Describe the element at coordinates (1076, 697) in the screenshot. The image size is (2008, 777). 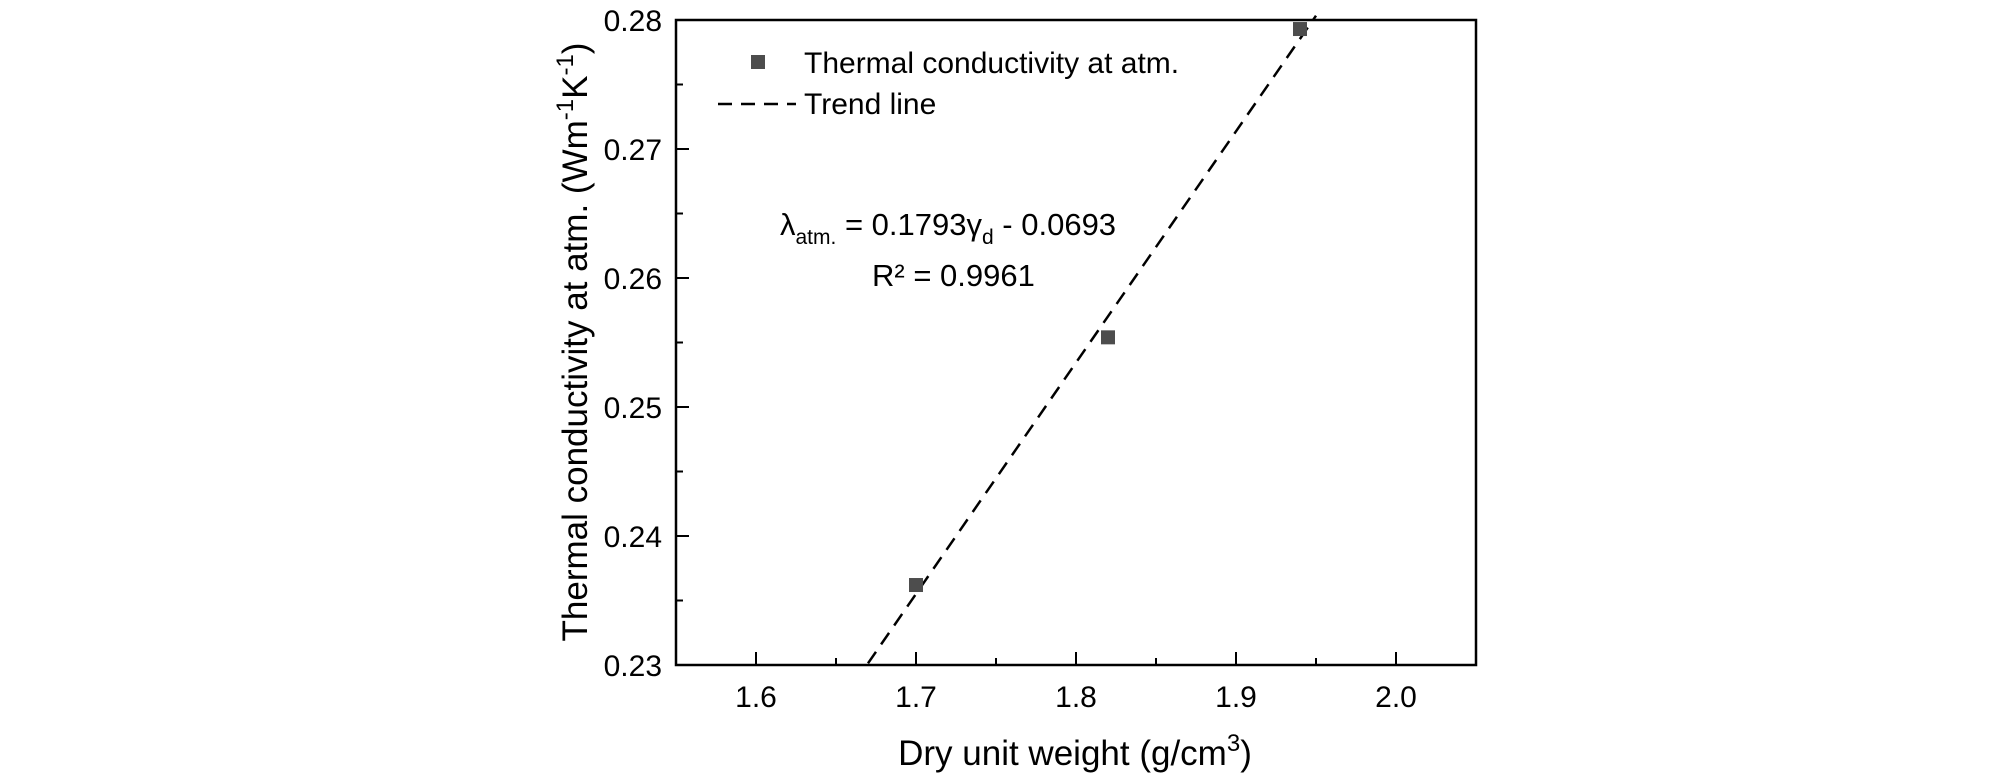
I see `x-tick-label: 1.8` at that location.